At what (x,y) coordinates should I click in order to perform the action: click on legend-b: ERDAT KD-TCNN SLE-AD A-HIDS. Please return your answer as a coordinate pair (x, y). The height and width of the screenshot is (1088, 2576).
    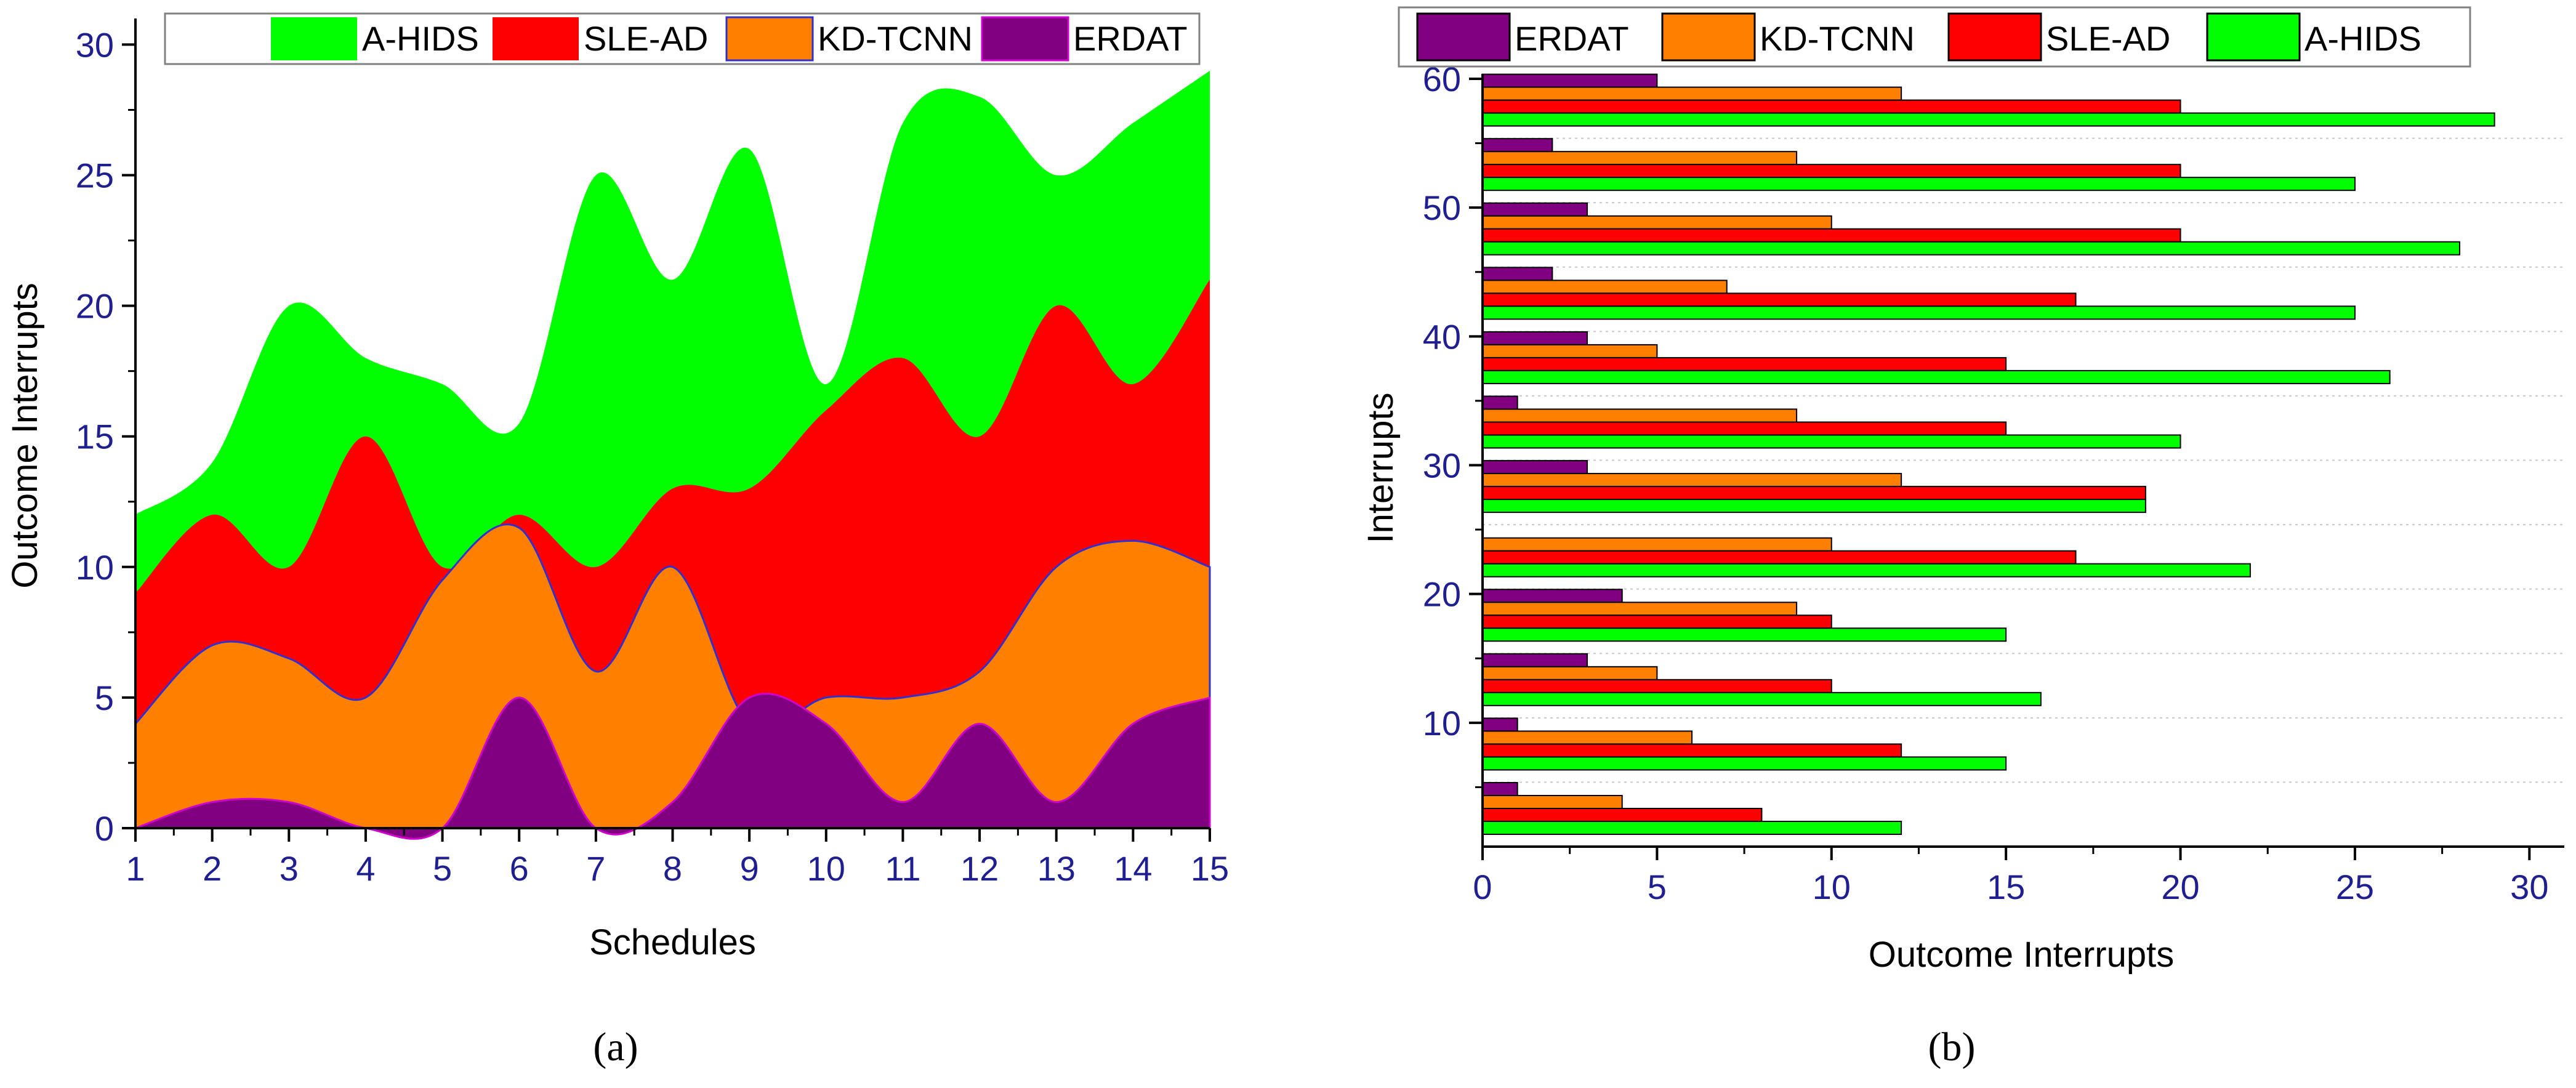
    Looking at the image, I should click on (1934, 37).